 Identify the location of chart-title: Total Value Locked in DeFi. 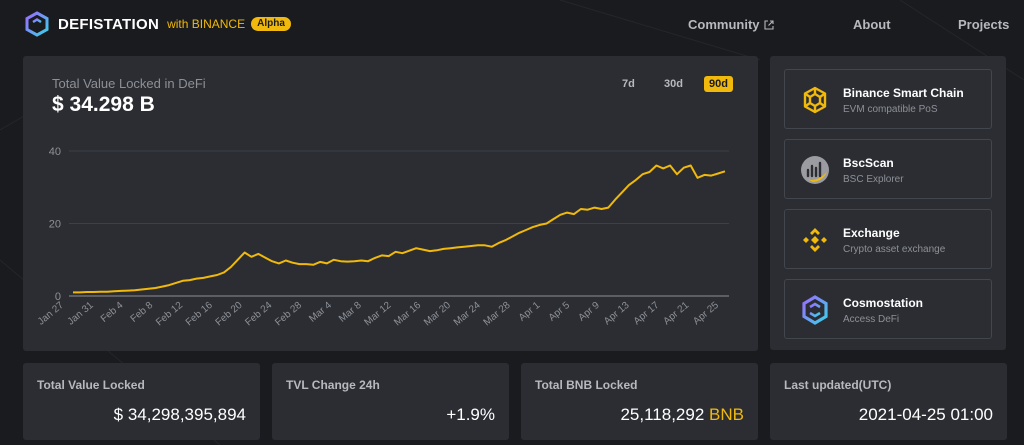
(129, 83).